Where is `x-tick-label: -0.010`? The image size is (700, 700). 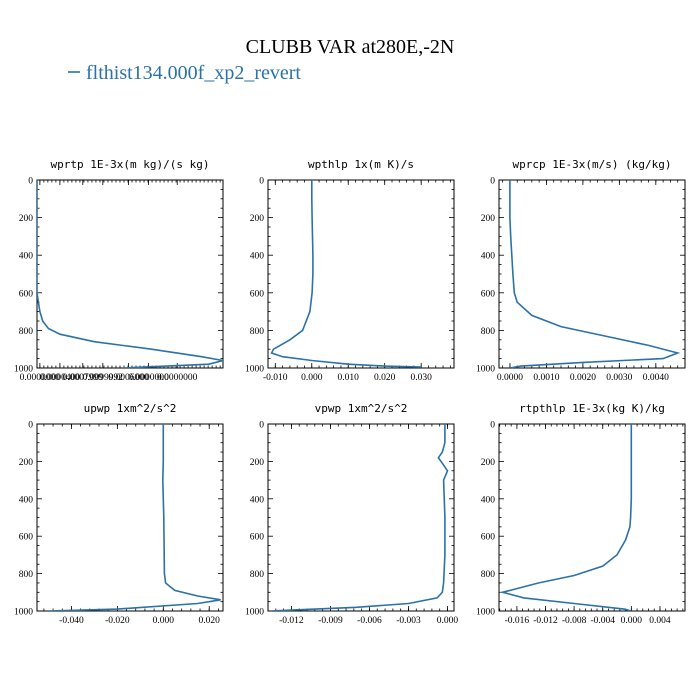
x-tick-label: -0.010 is located at coordinates (275, 378).